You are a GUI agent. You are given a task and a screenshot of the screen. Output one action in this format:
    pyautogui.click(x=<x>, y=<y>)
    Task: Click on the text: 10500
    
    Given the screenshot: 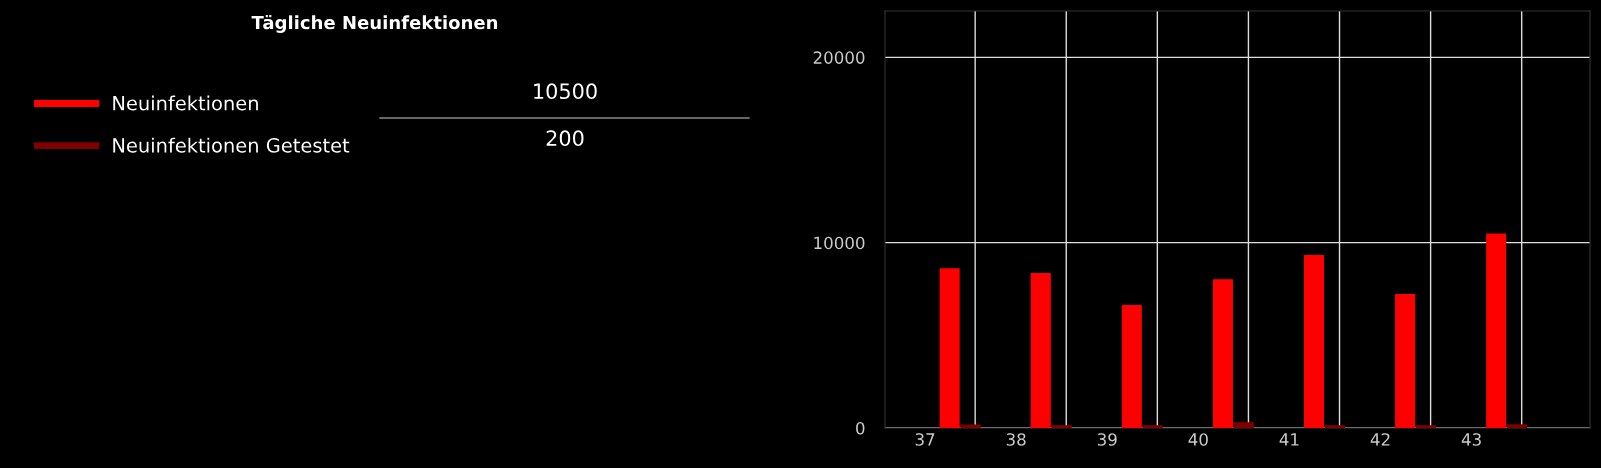 What is the action you would take?
    pyautogui.click(x=565, y=91)
    